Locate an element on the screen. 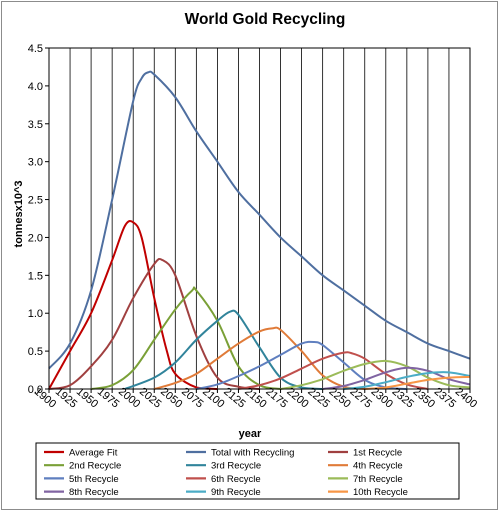 The width and height of the screenshot is (500, 512). legend-label: 8th Recycle is located at coordinates (94, 492).